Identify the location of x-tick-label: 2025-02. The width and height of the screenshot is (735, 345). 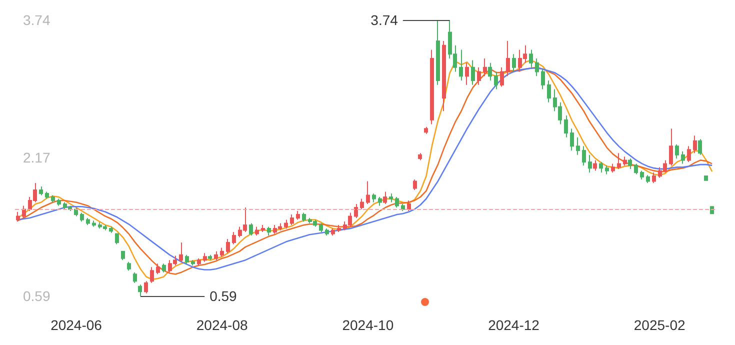
(660, 325).